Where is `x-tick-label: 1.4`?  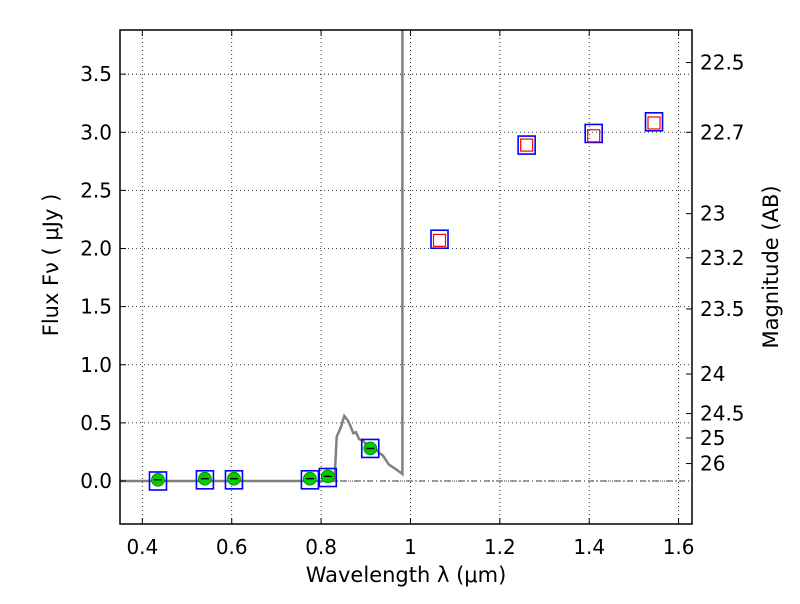
x-tick-label: 1.4 is located at coordinates (589, 547).